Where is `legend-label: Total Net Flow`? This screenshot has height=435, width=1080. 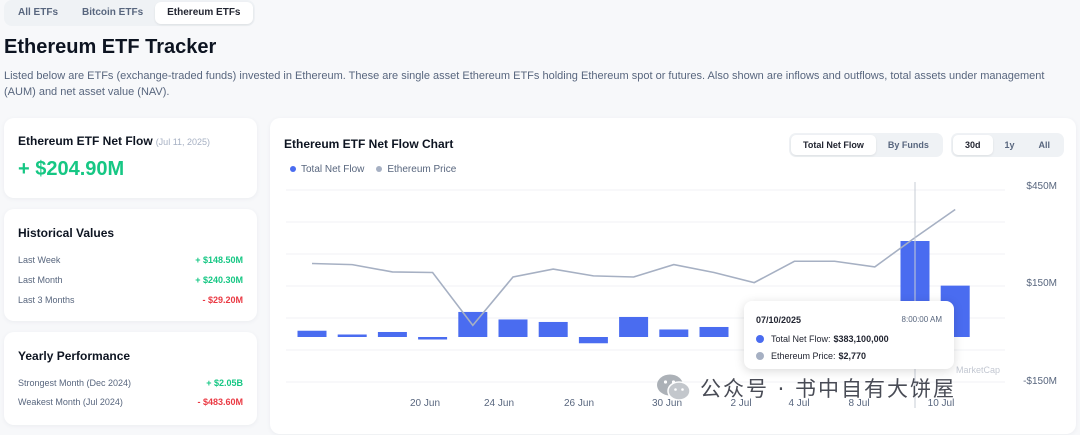 legend-label: Total Net Flow is located at coordinates (333, 169).